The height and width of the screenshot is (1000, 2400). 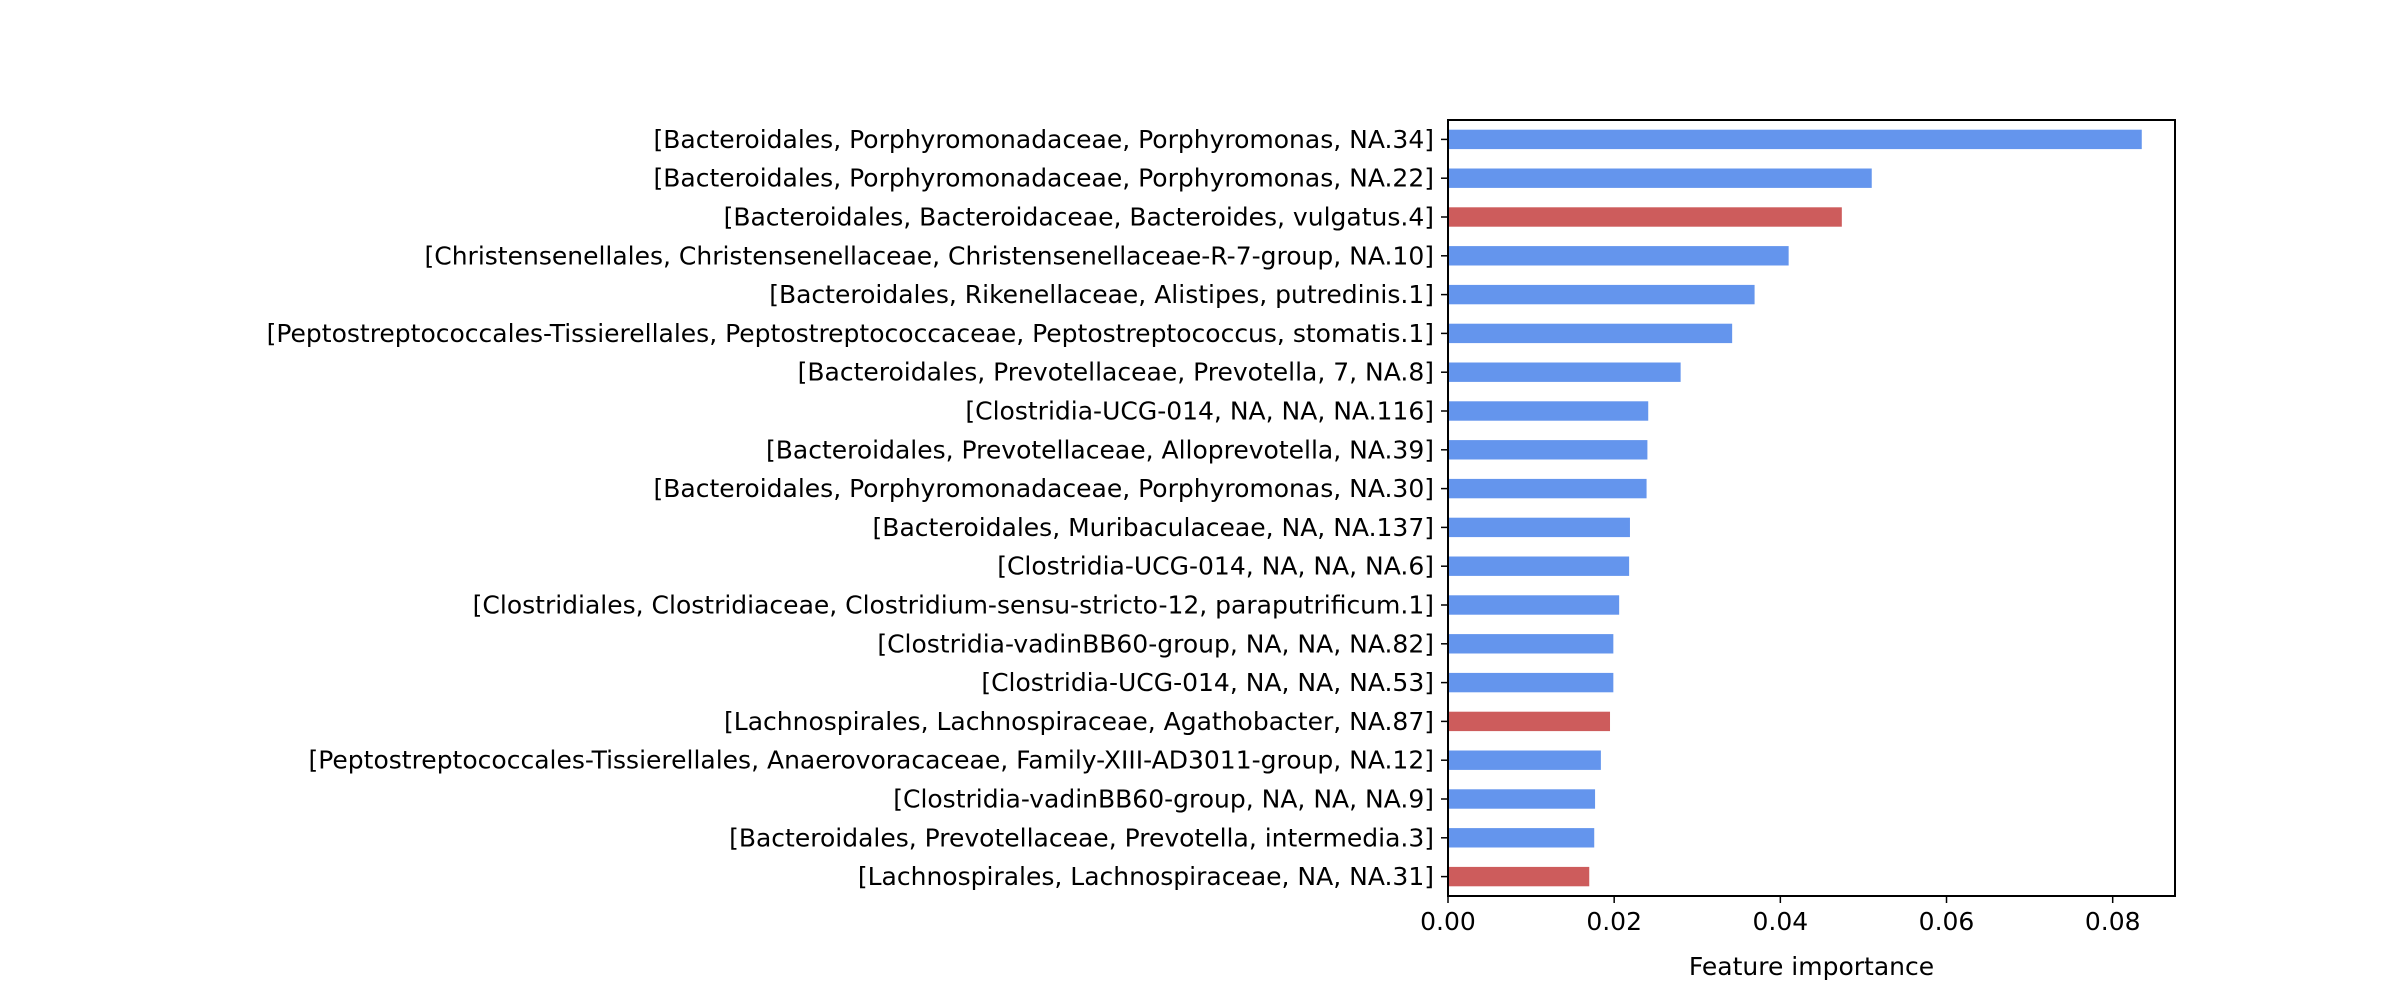 I want to click on y-tick-label: [Clostridia-UCG-014, NA, NA, NA.116], so click(x=1199, y=411).